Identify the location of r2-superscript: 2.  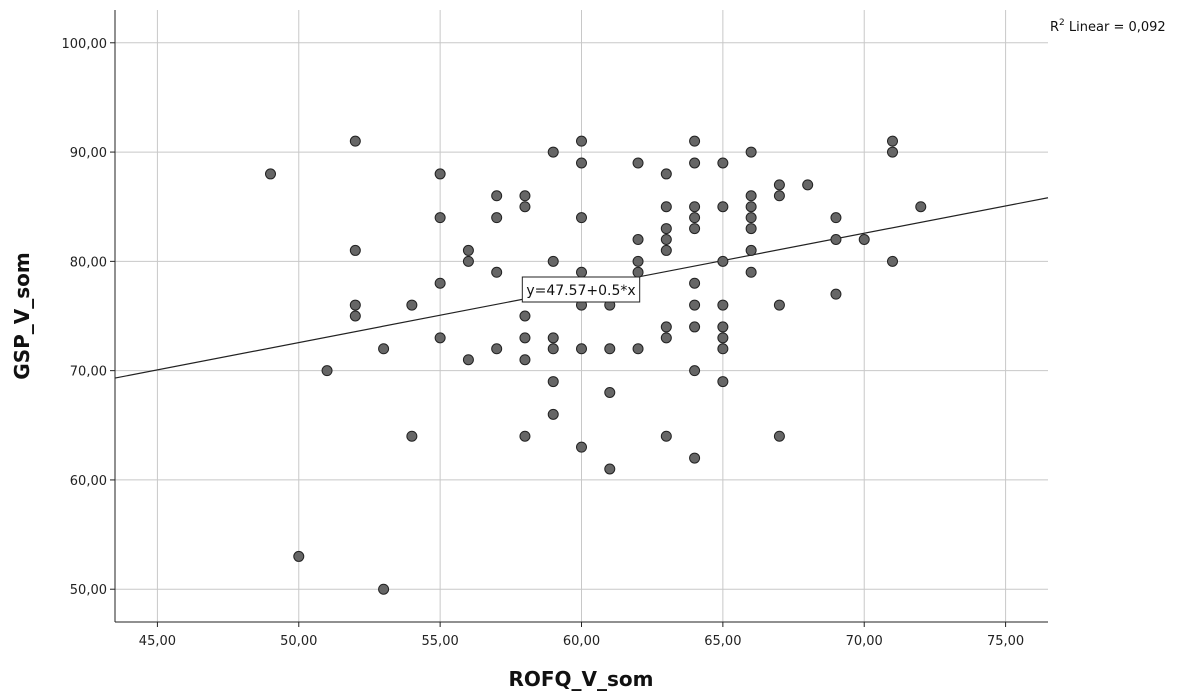
(1062, 23).